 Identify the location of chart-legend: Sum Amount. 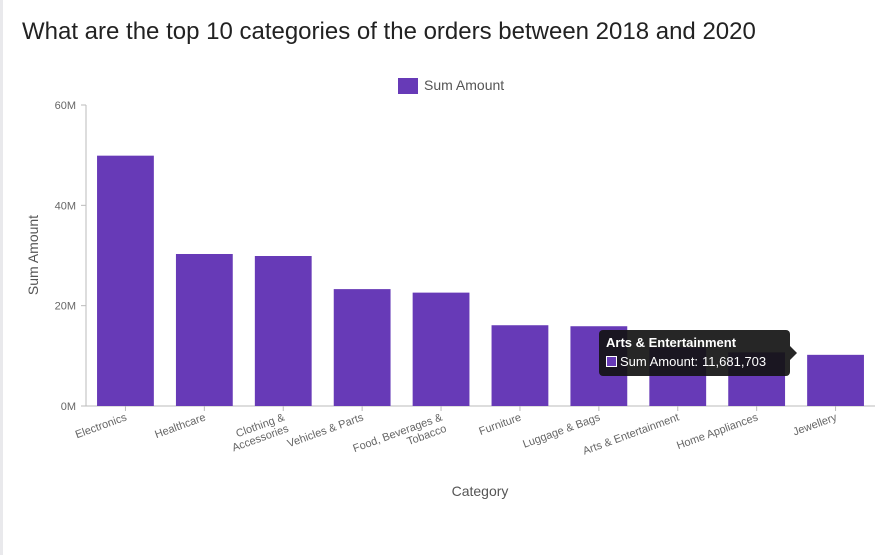
(451, 85).